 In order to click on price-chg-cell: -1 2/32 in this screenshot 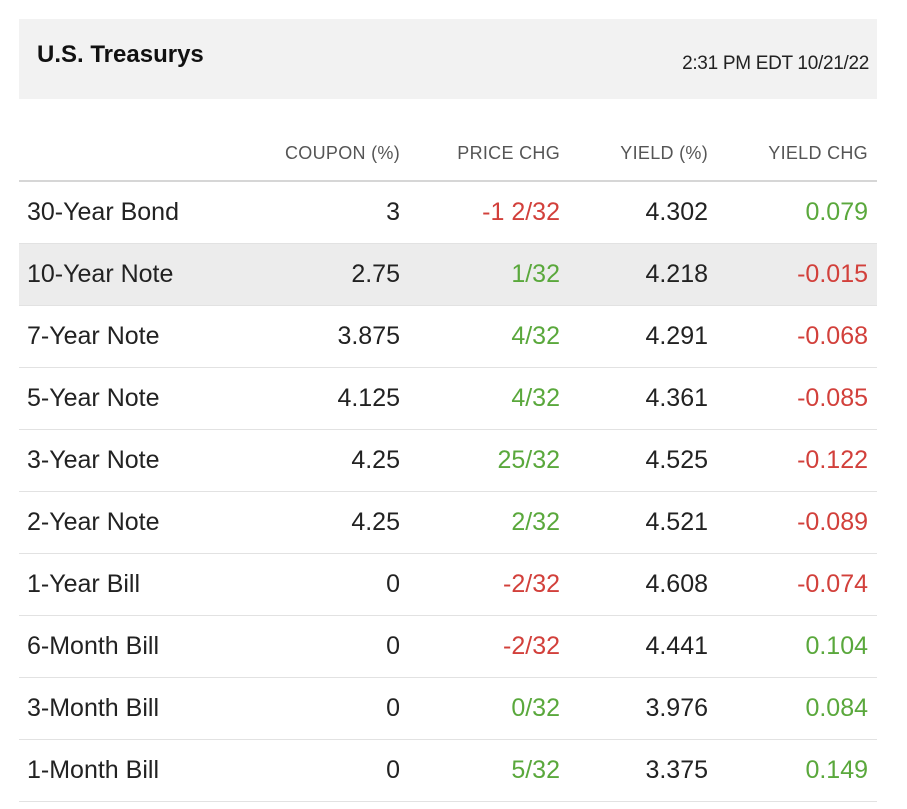, I will do `click(489, 212)`.